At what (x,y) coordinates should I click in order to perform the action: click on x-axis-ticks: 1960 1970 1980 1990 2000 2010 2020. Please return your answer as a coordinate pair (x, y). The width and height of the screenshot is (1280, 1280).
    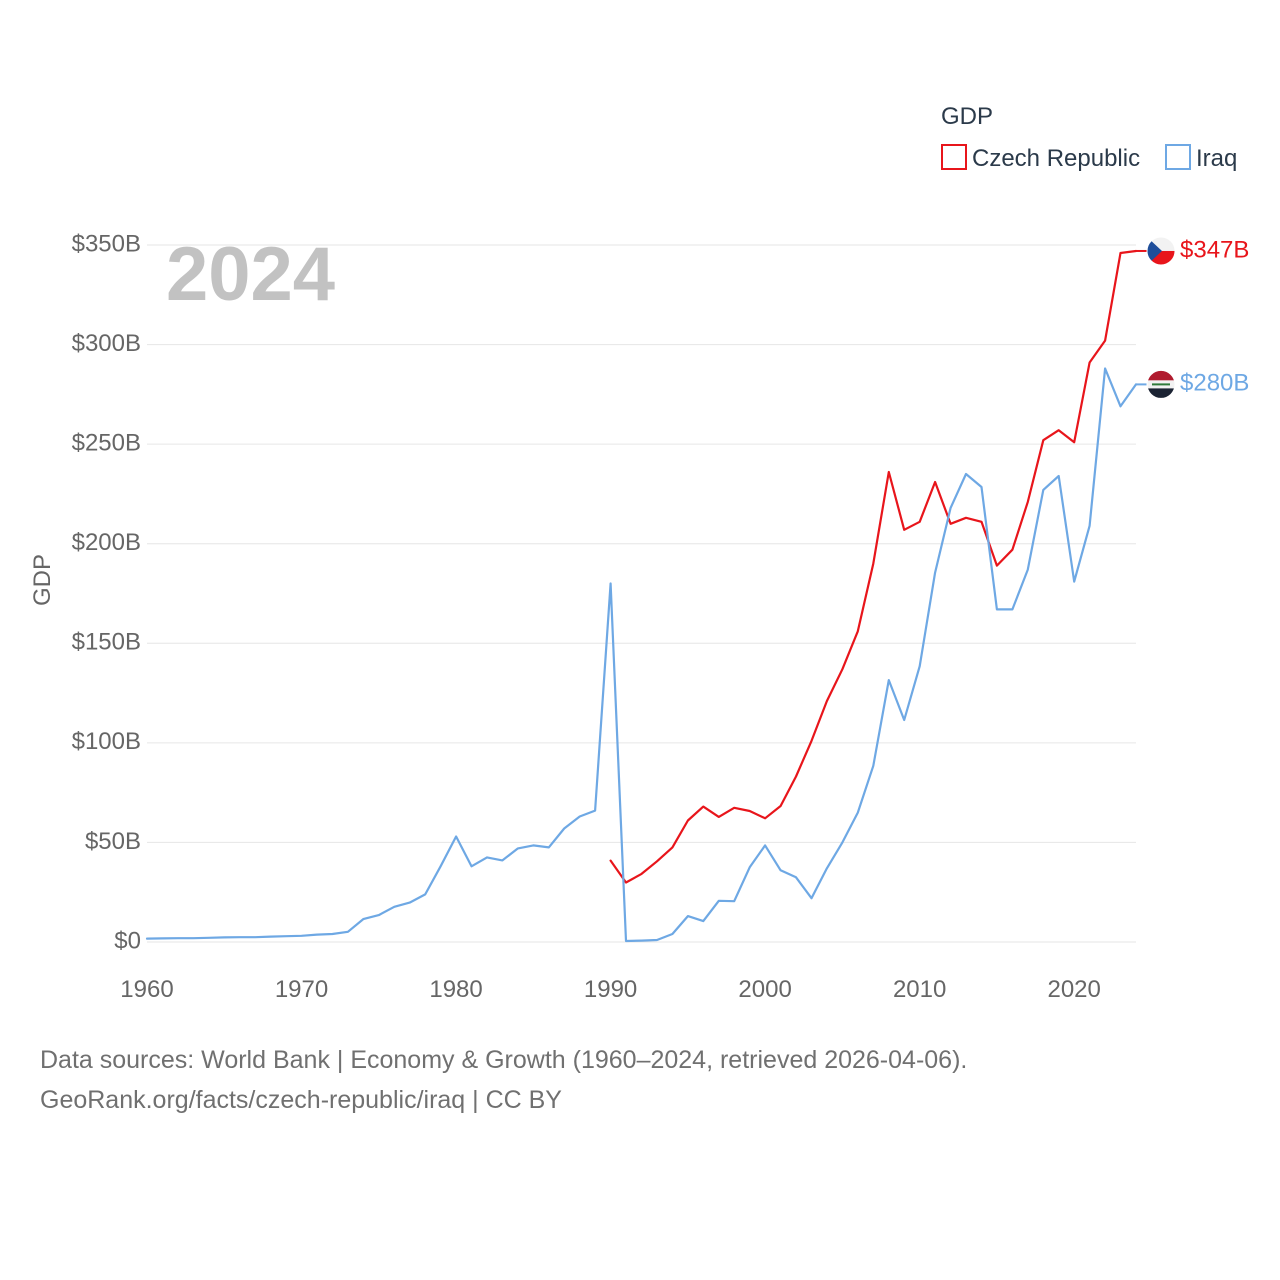
    Looking at the image, I should click on (610, 989).